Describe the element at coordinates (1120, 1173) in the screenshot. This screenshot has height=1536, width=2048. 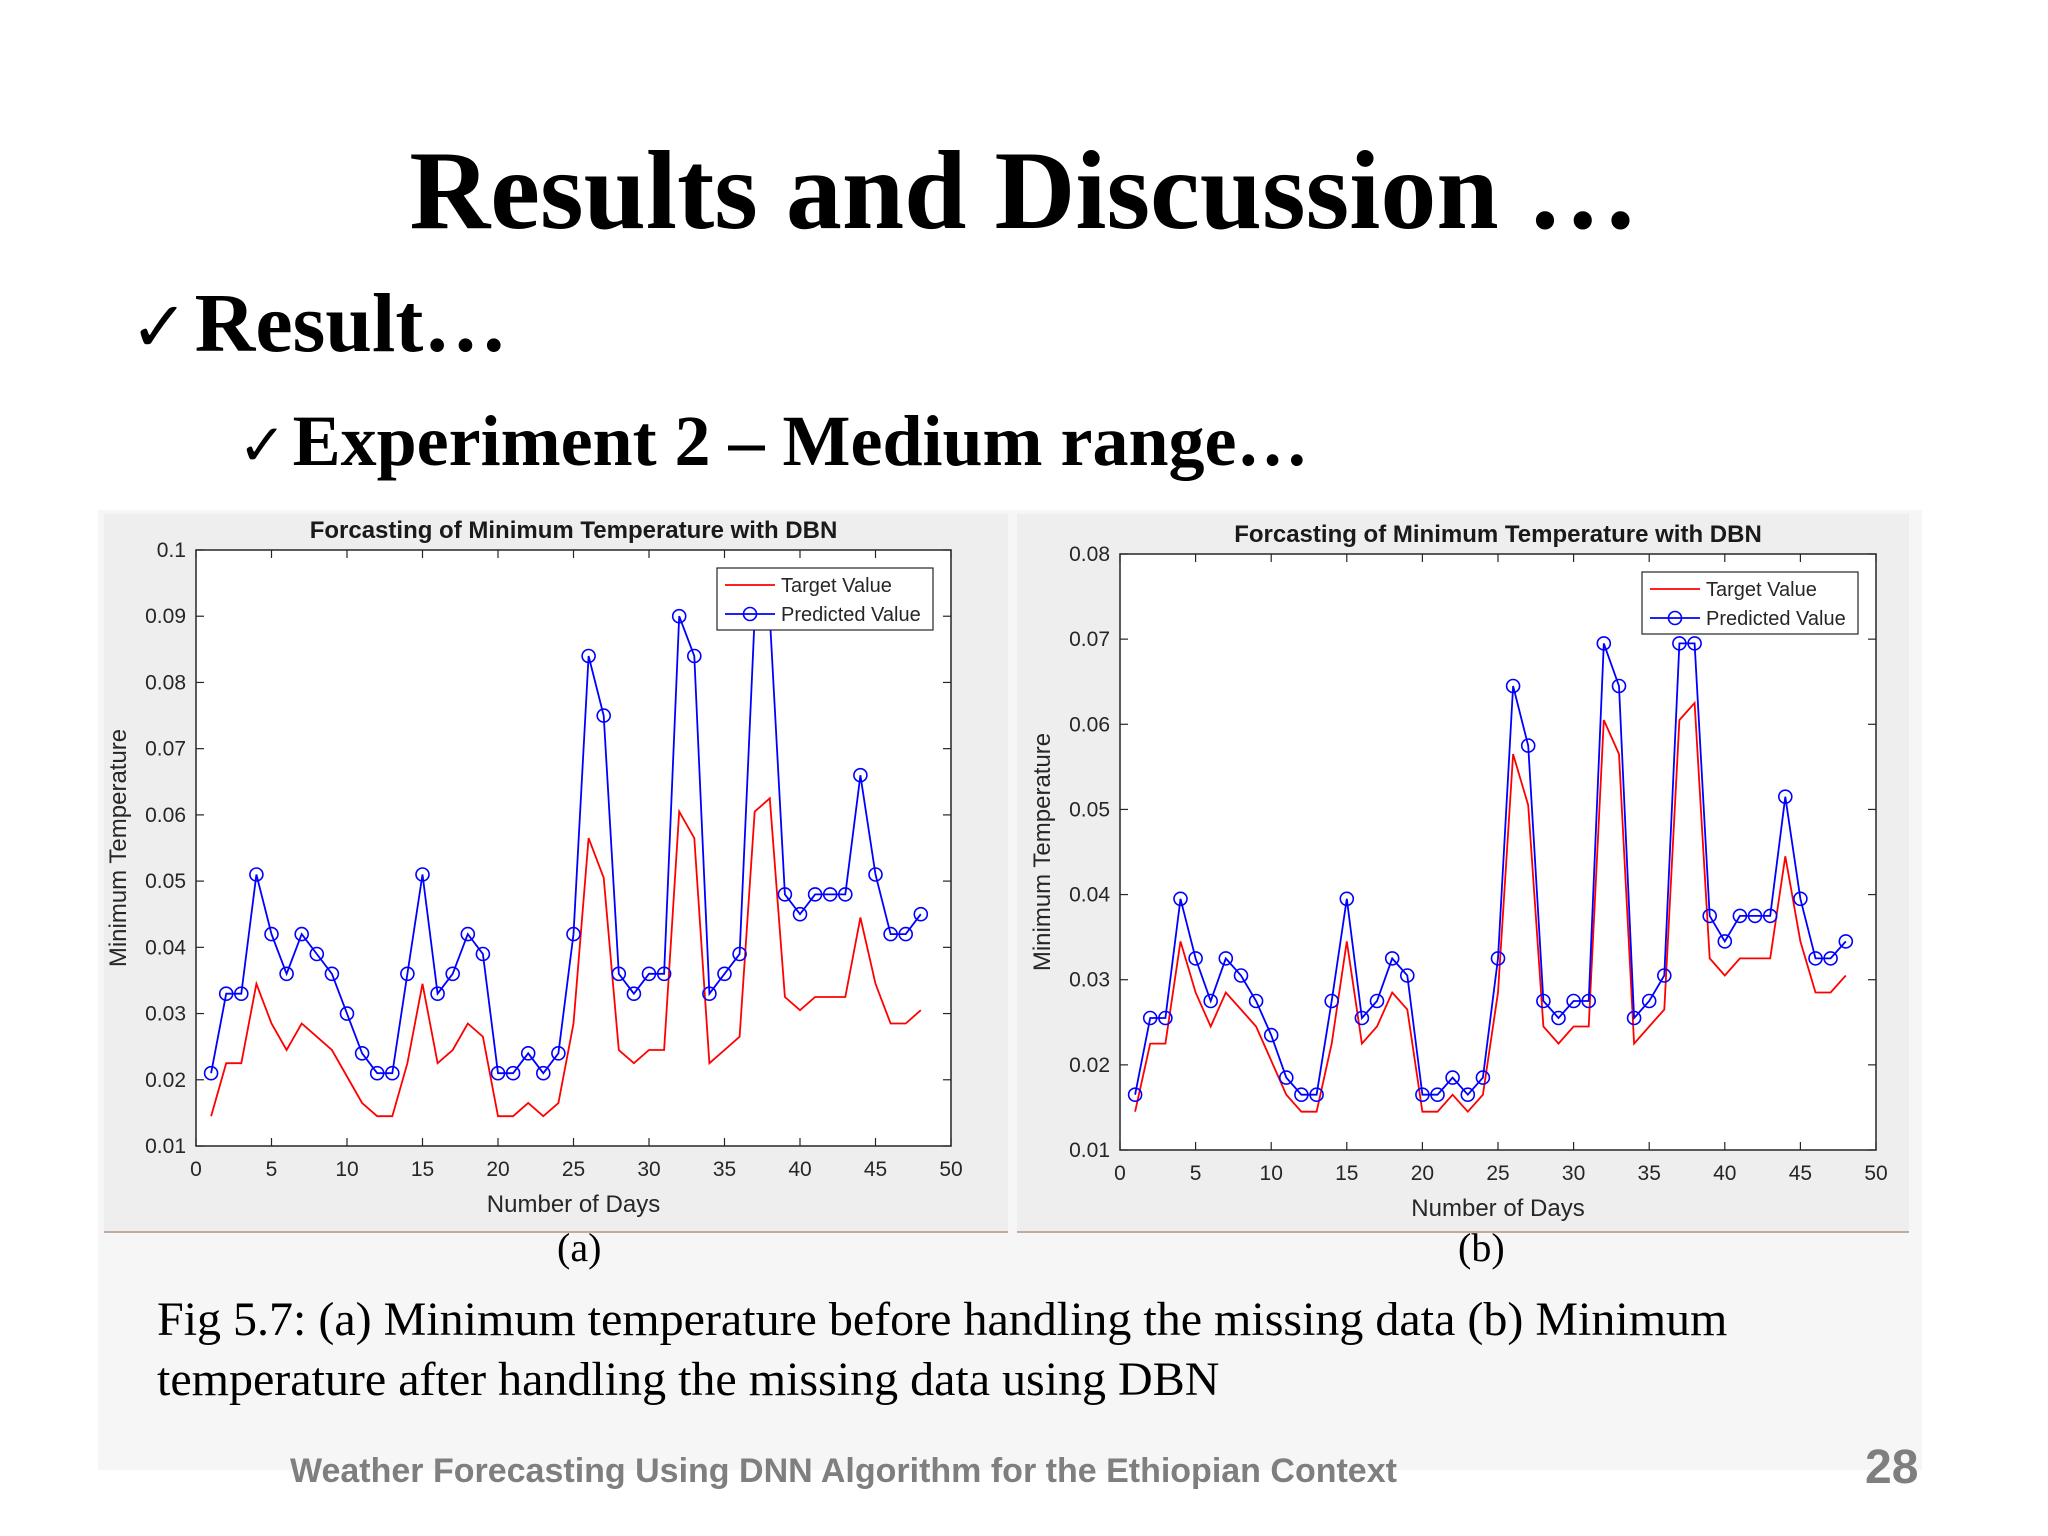
I see `x-tick-label: 0` at that location.